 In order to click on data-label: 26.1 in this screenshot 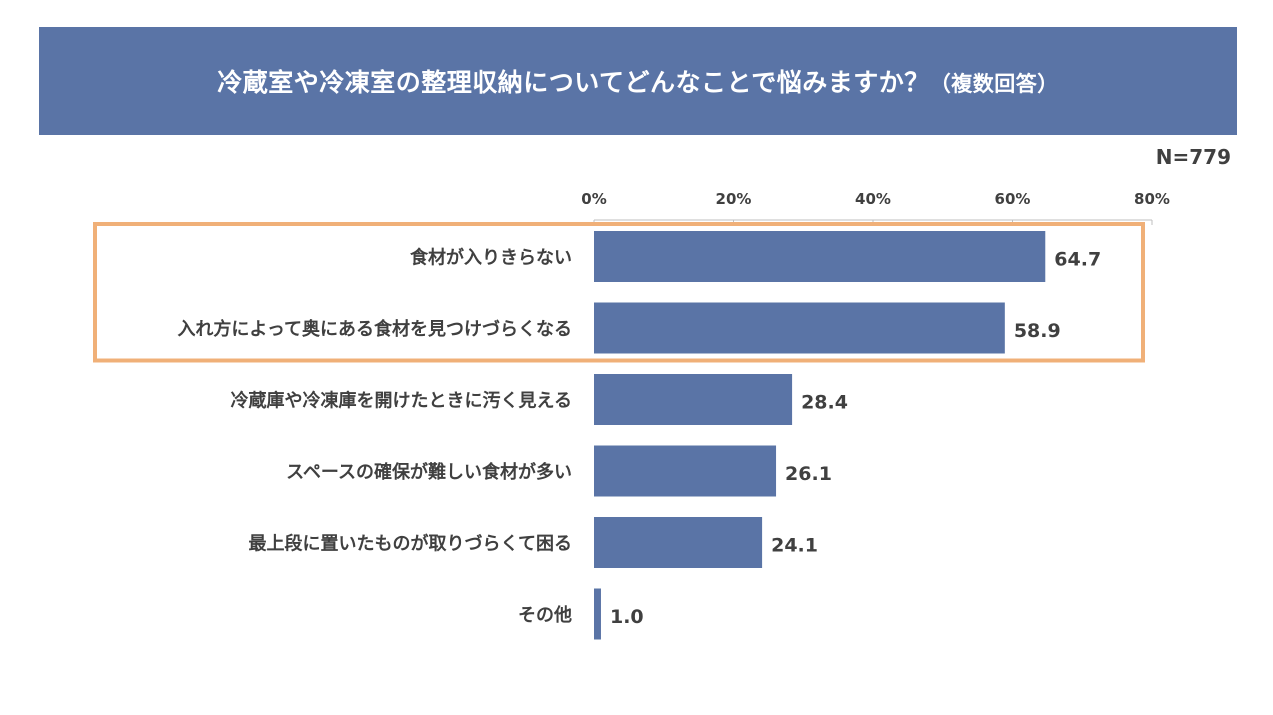, I will do `click(808, 474)`.